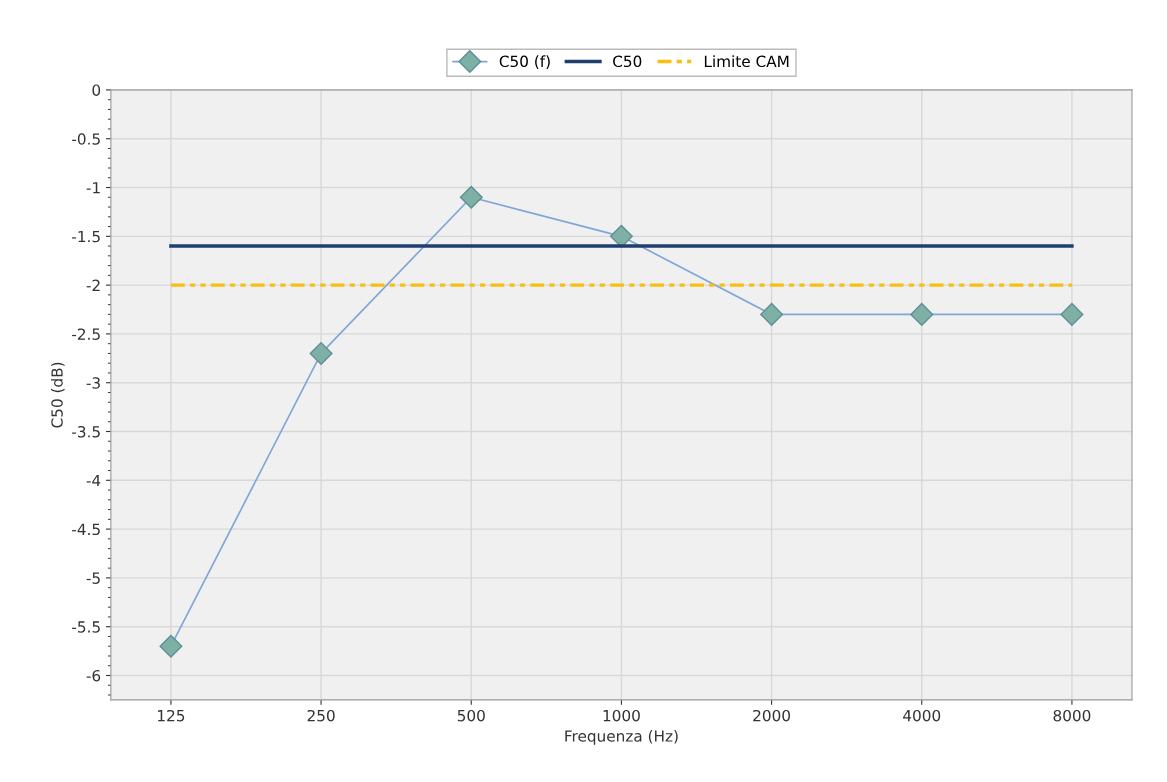 The height and width of the screenshot is (782, 1167). I want to click on x-axis-title: Frequenza (Hz), so click(621, 737).